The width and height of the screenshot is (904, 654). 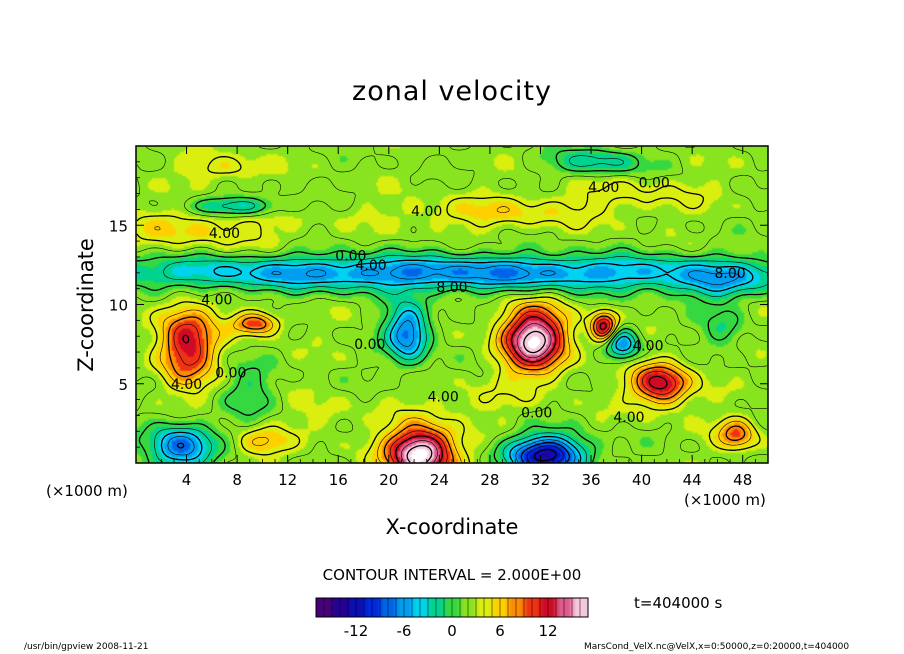 I want to click on x-tick-label: 48, so click(x=742, y=480).